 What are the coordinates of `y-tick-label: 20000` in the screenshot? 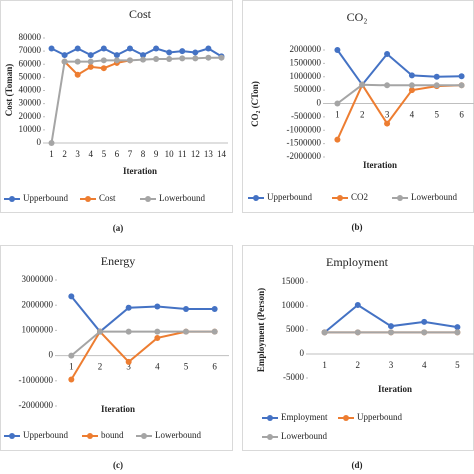 It's located at (30, 116).